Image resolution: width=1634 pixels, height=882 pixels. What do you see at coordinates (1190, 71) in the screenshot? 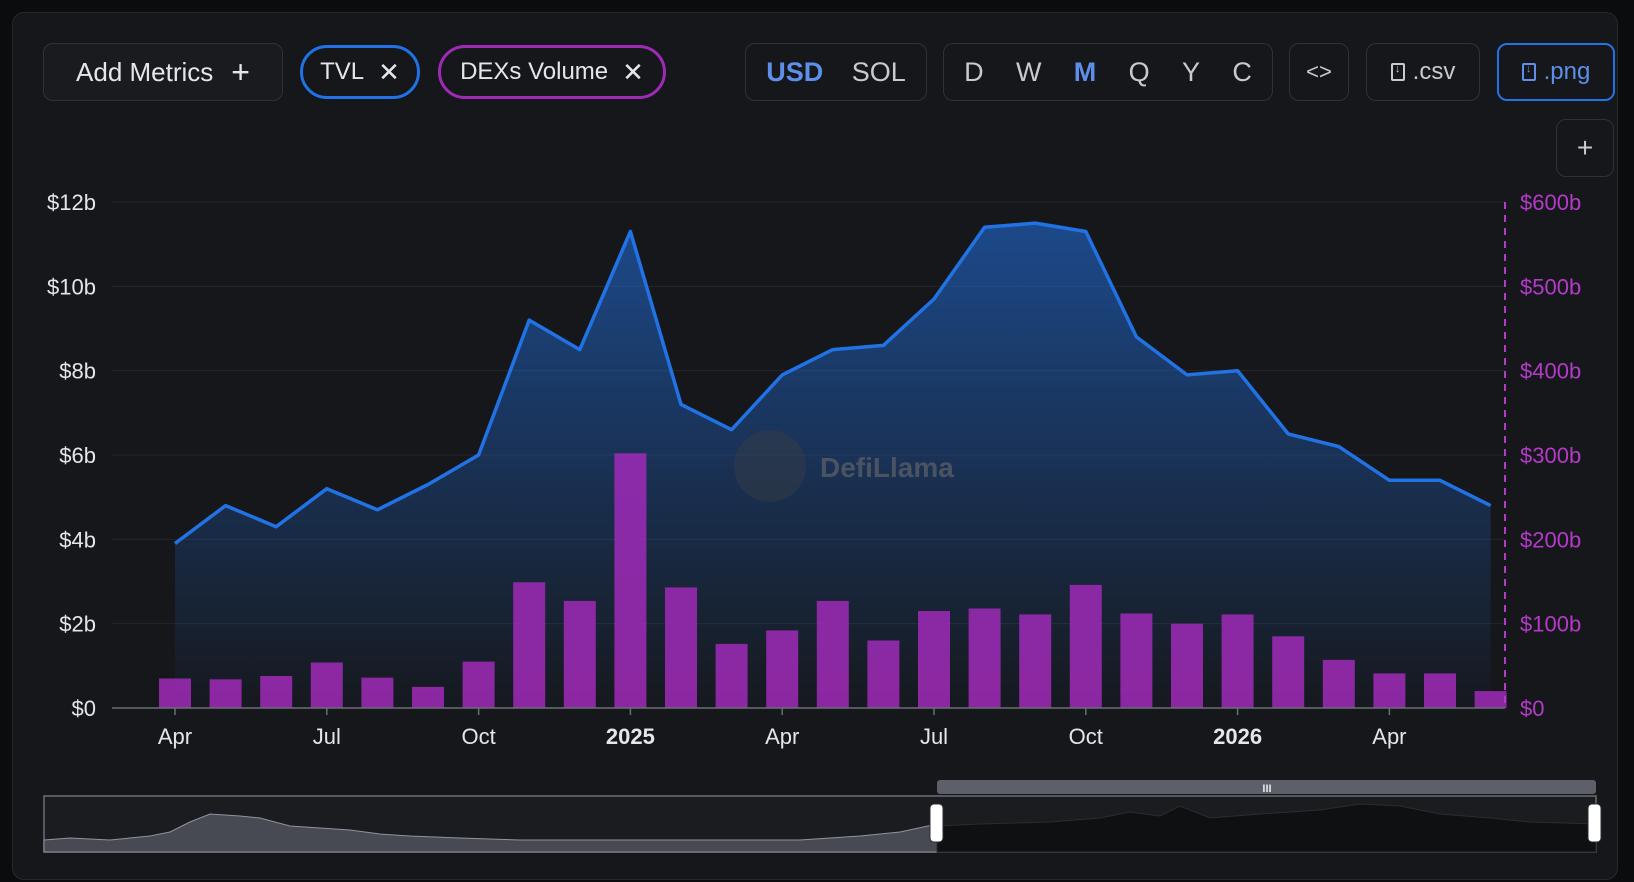
I see `period-y: Y` at bounding box center [1190, 71].